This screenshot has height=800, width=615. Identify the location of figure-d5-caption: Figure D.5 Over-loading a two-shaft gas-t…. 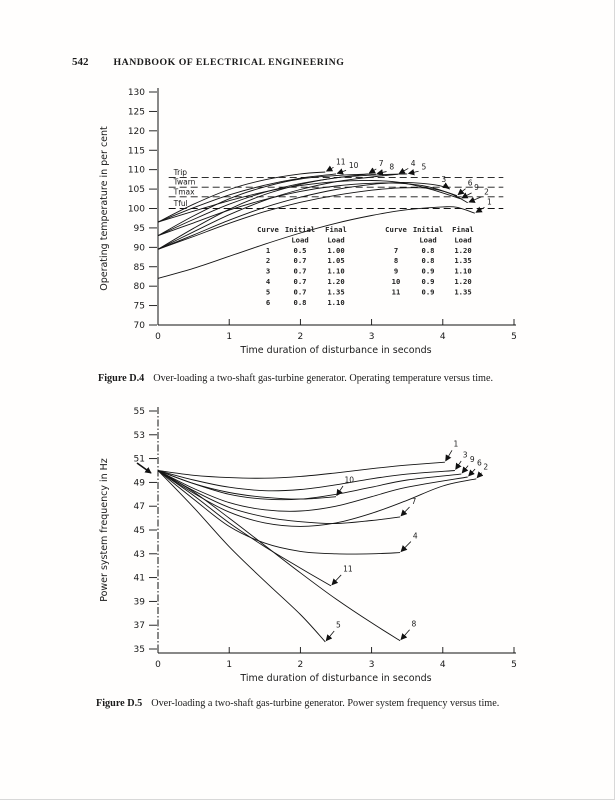
(297, 703).